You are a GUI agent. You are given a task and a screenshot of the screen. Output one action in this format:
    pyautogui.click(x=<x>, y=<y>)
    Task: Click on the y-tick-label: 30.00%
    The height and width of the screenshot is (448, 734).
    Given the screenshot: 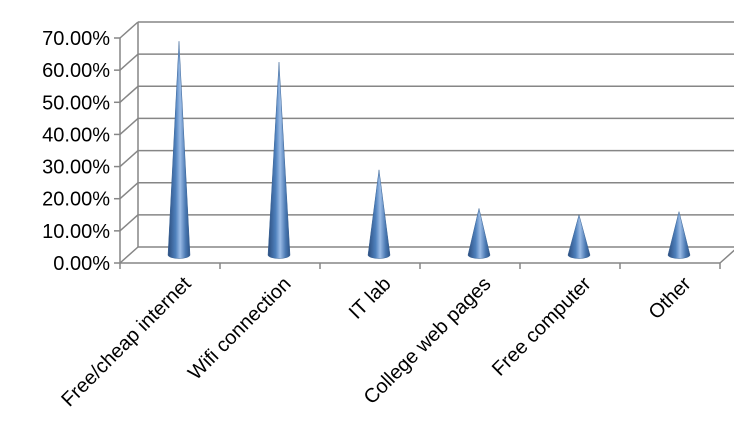 What is the action you would take?
    pyautogui.click(x=76, y=168)
    